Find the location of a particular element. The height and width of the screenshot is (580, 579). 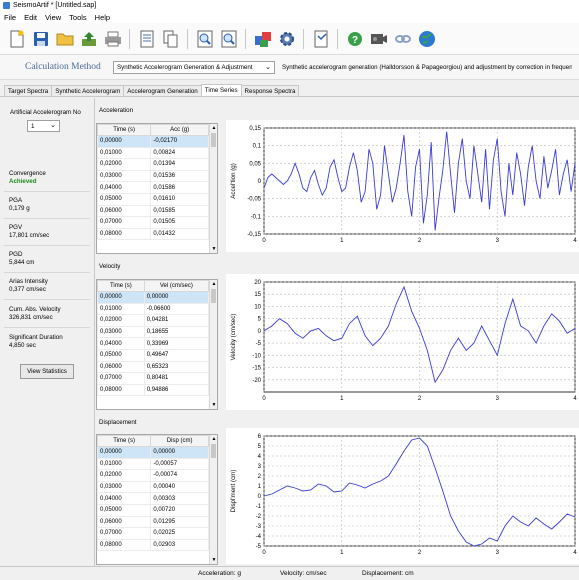

table-row: 0,06000 0,65323 is located at coordinates (153, 367).